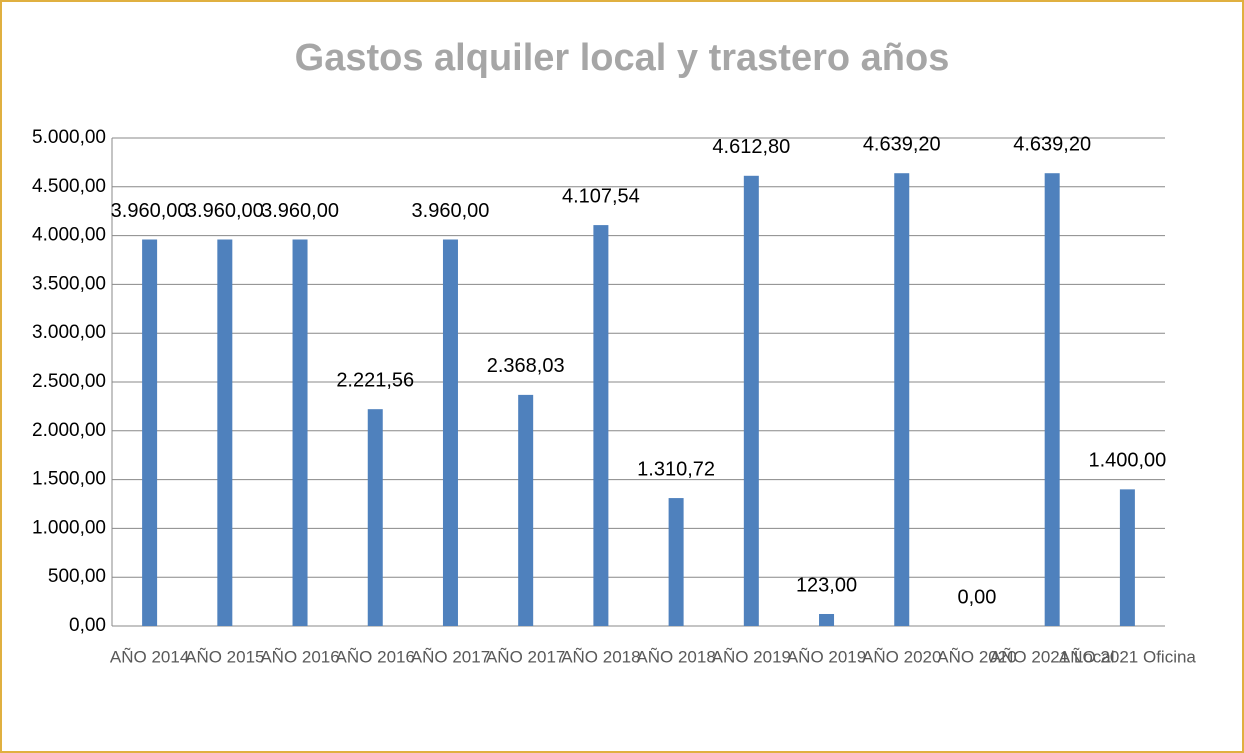 Image resolution: width=1244 pixels, height=753 pixels. What do you see at coordinates (224, 656) in the screenshot?
I see `x-tick-label: AÑO 2015` at bounding box center [224, 656].